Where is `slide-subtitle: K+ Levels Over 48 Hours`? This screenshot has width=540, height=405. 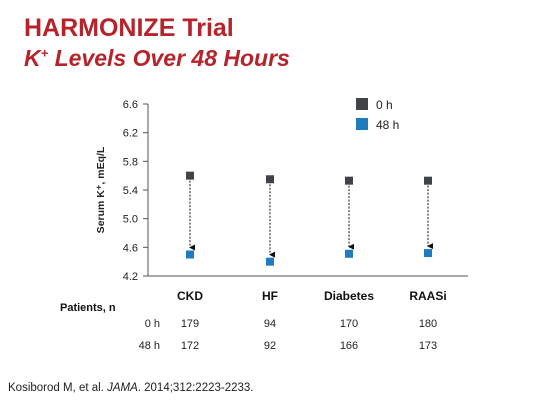
slide-subtitle: K+ Levels Over 48 Hours is located at coordinates (157, 58).